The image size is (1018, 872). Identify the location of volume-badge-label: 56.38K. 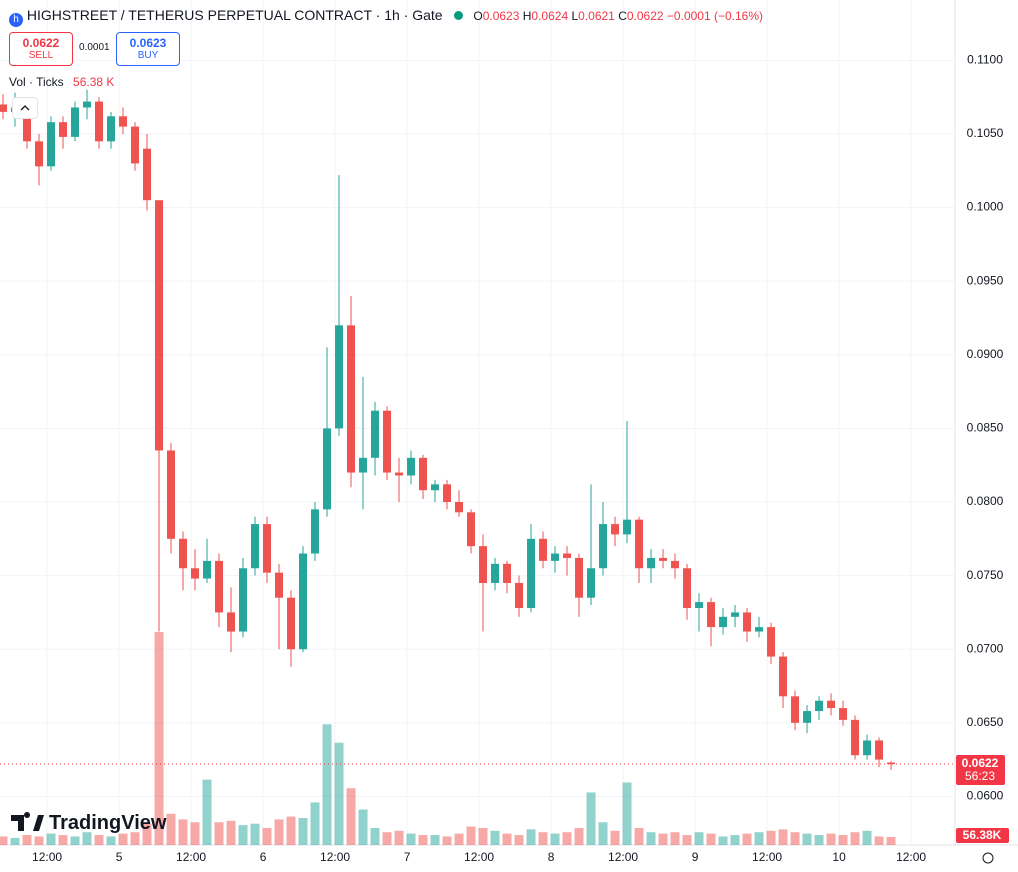
(982, 835).